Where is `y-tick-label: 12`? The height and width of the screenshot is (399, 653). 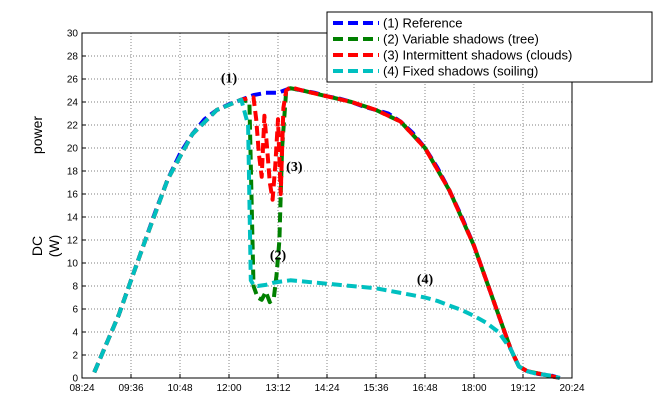 y-tick-label: 12 is located at coordinates (73, 241).